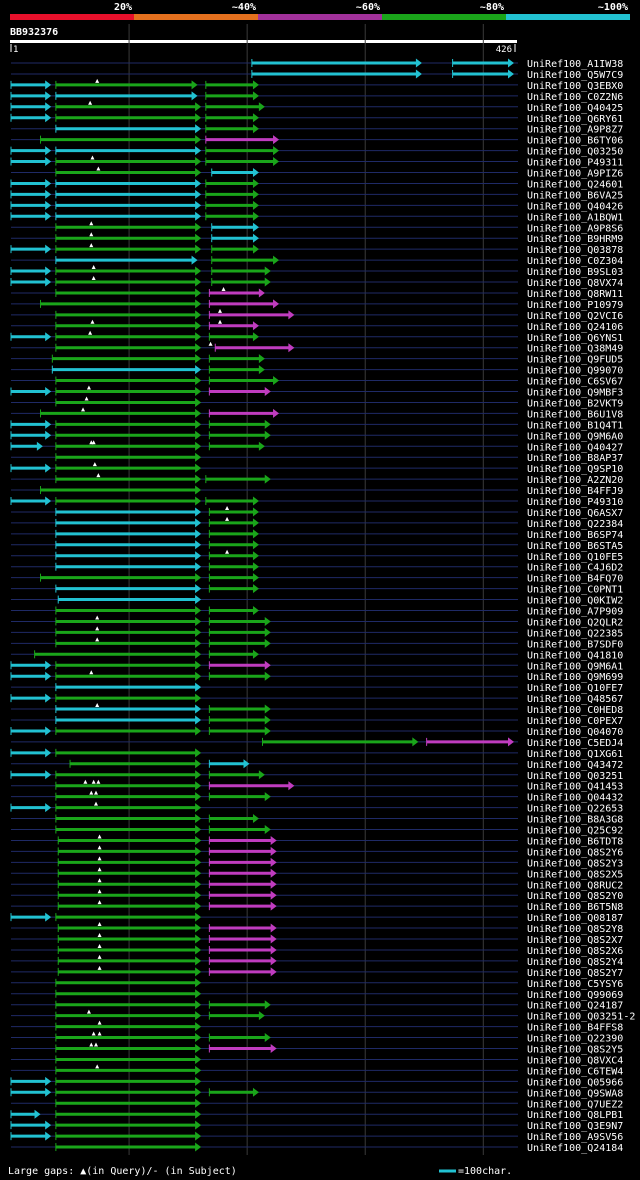  What do you see at coordinates (575, 765) in the screenshot?
I see `hit-label: UniRef100_Q43472` at bounding box center [575, 765].